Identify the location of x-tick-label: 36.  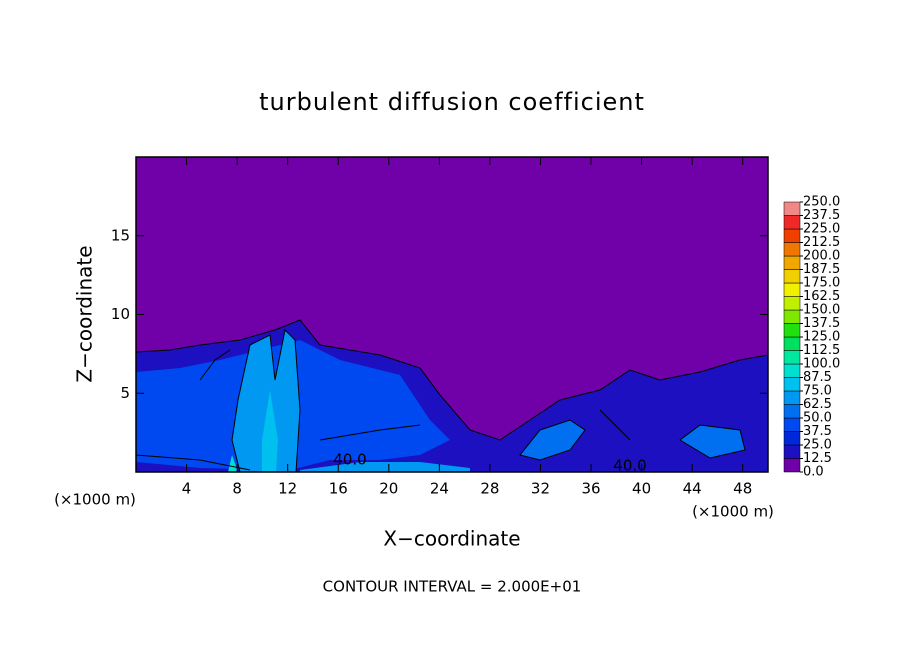
(590, 489).